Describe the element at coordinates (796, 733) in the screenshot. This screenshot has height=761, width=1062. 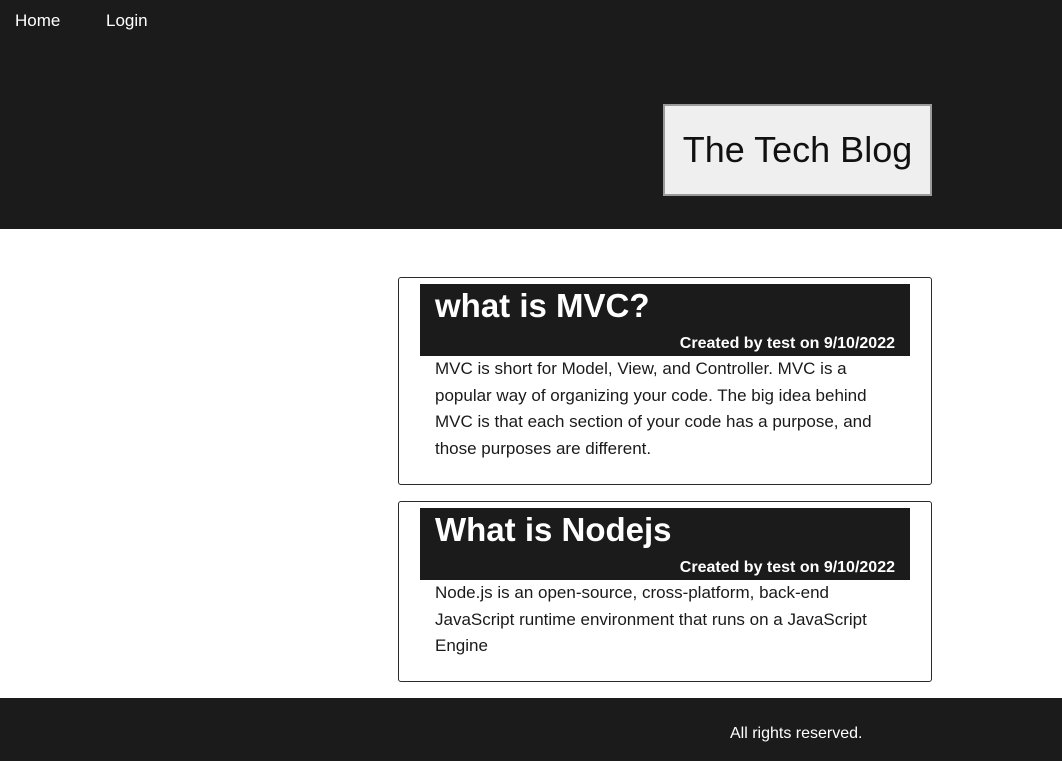
I see `footer-copyright: All rights reserved.` at that location.